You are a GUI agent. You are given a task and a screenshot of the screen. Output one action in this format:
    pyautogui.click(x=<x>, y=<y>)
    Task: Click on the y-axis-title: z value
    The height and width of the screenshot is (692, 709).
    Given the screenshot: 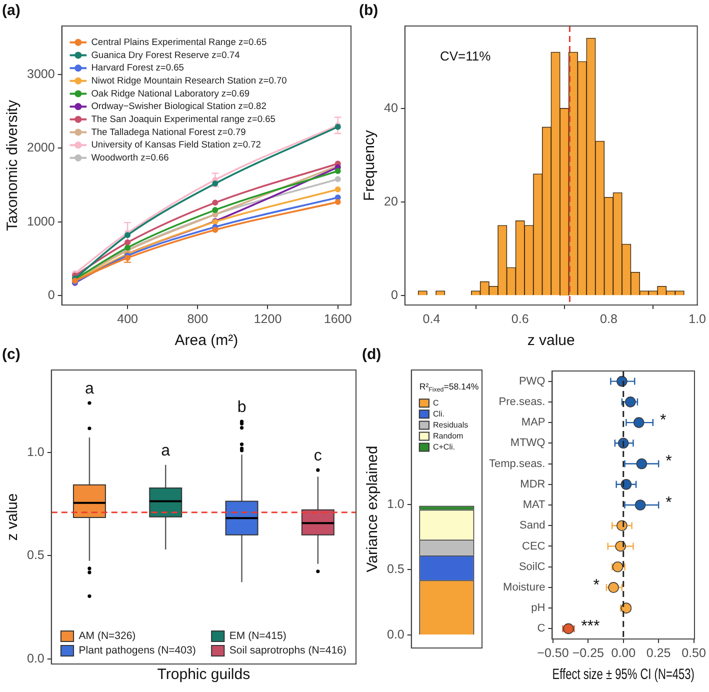 What is the action you would take?
    pyautogui.click(x=13, y=517)
    